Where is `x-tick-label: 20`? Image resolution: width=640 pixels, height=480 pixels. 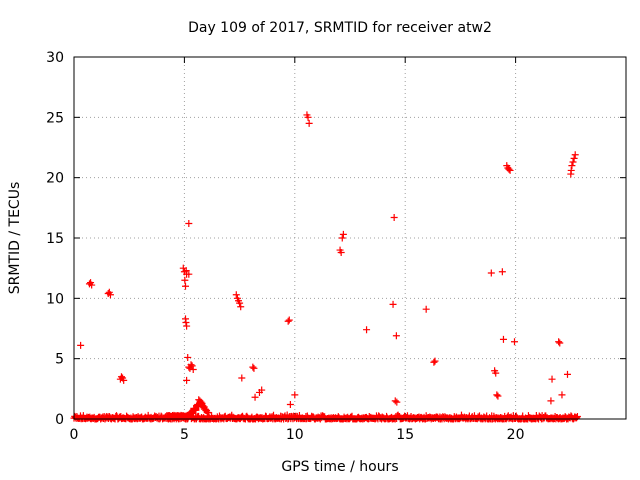
x-tick-label: 20 is located at coordinates (516, 435).